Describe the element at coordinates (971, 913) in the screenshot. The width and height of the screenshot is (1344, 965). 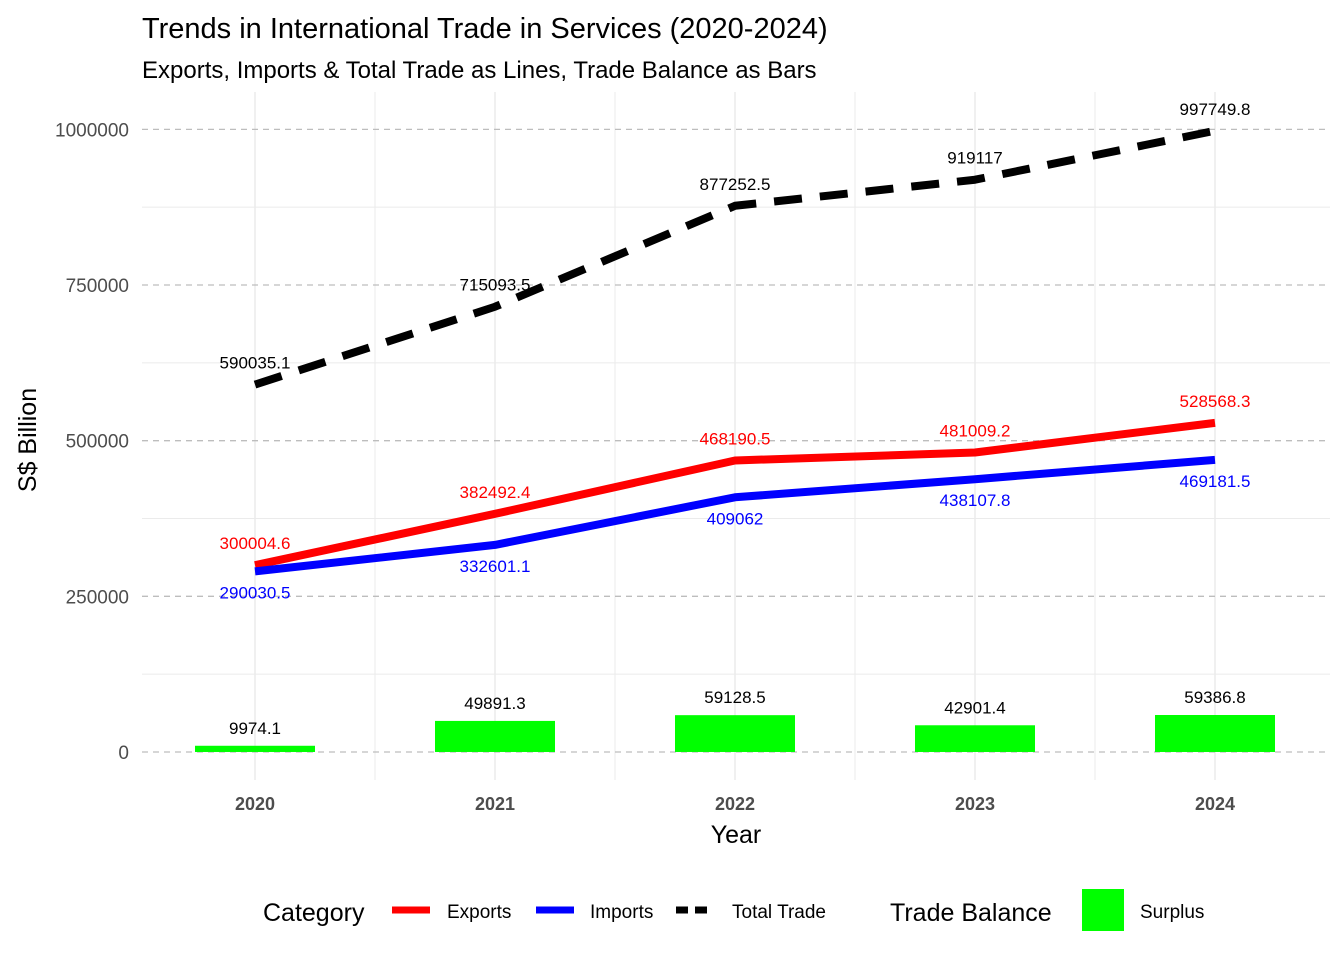
I see `legend-title-trade-balance: Trade Balance` at that location.